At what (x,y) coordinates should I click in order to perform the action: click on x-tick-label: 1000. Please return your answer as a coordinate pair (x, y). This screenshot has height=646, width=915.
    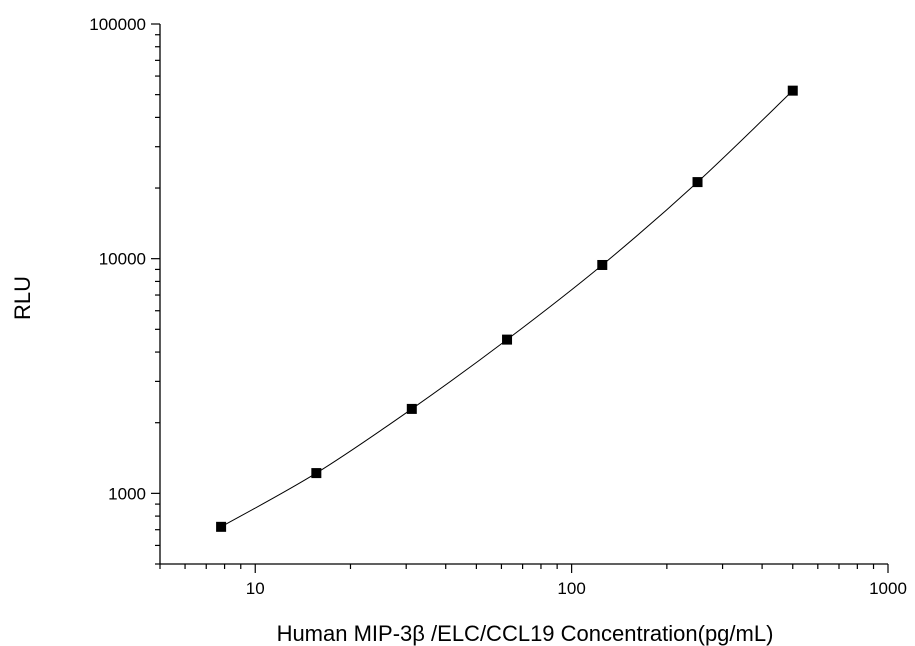
    Looking at the image, I should click on (888, 588).